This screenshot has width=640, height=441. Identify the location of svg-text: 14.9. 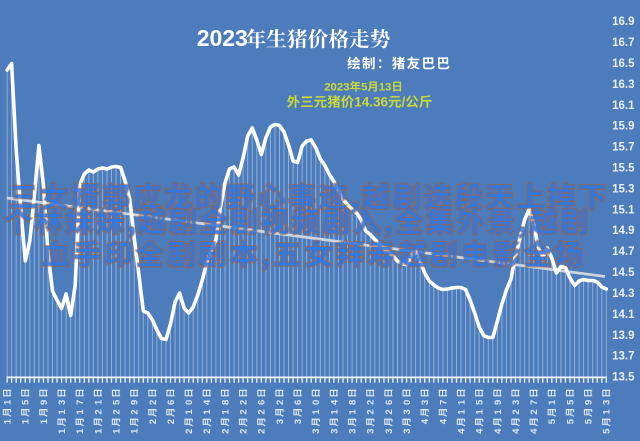
(623, 231).